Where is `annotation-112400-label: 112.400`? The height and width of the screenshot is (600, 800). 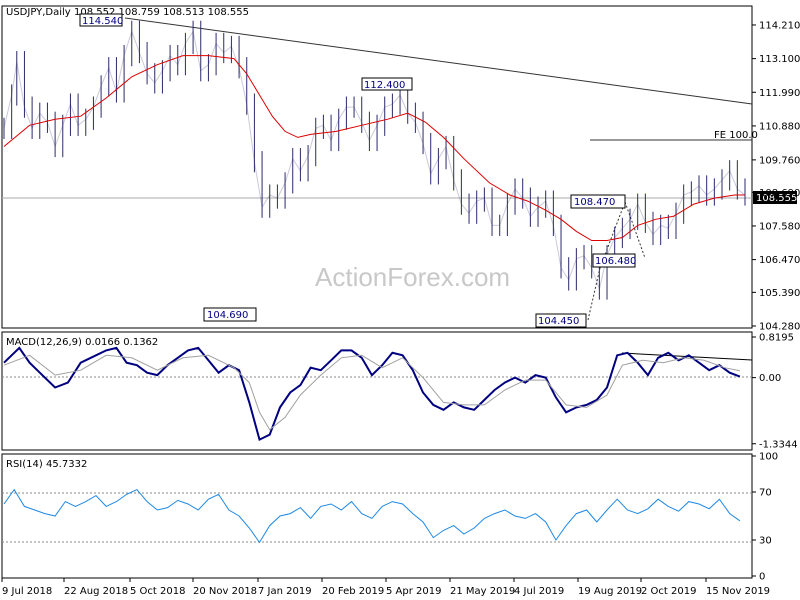 annotation-112400-label: 112.400 is located at coordinates (384, 85).